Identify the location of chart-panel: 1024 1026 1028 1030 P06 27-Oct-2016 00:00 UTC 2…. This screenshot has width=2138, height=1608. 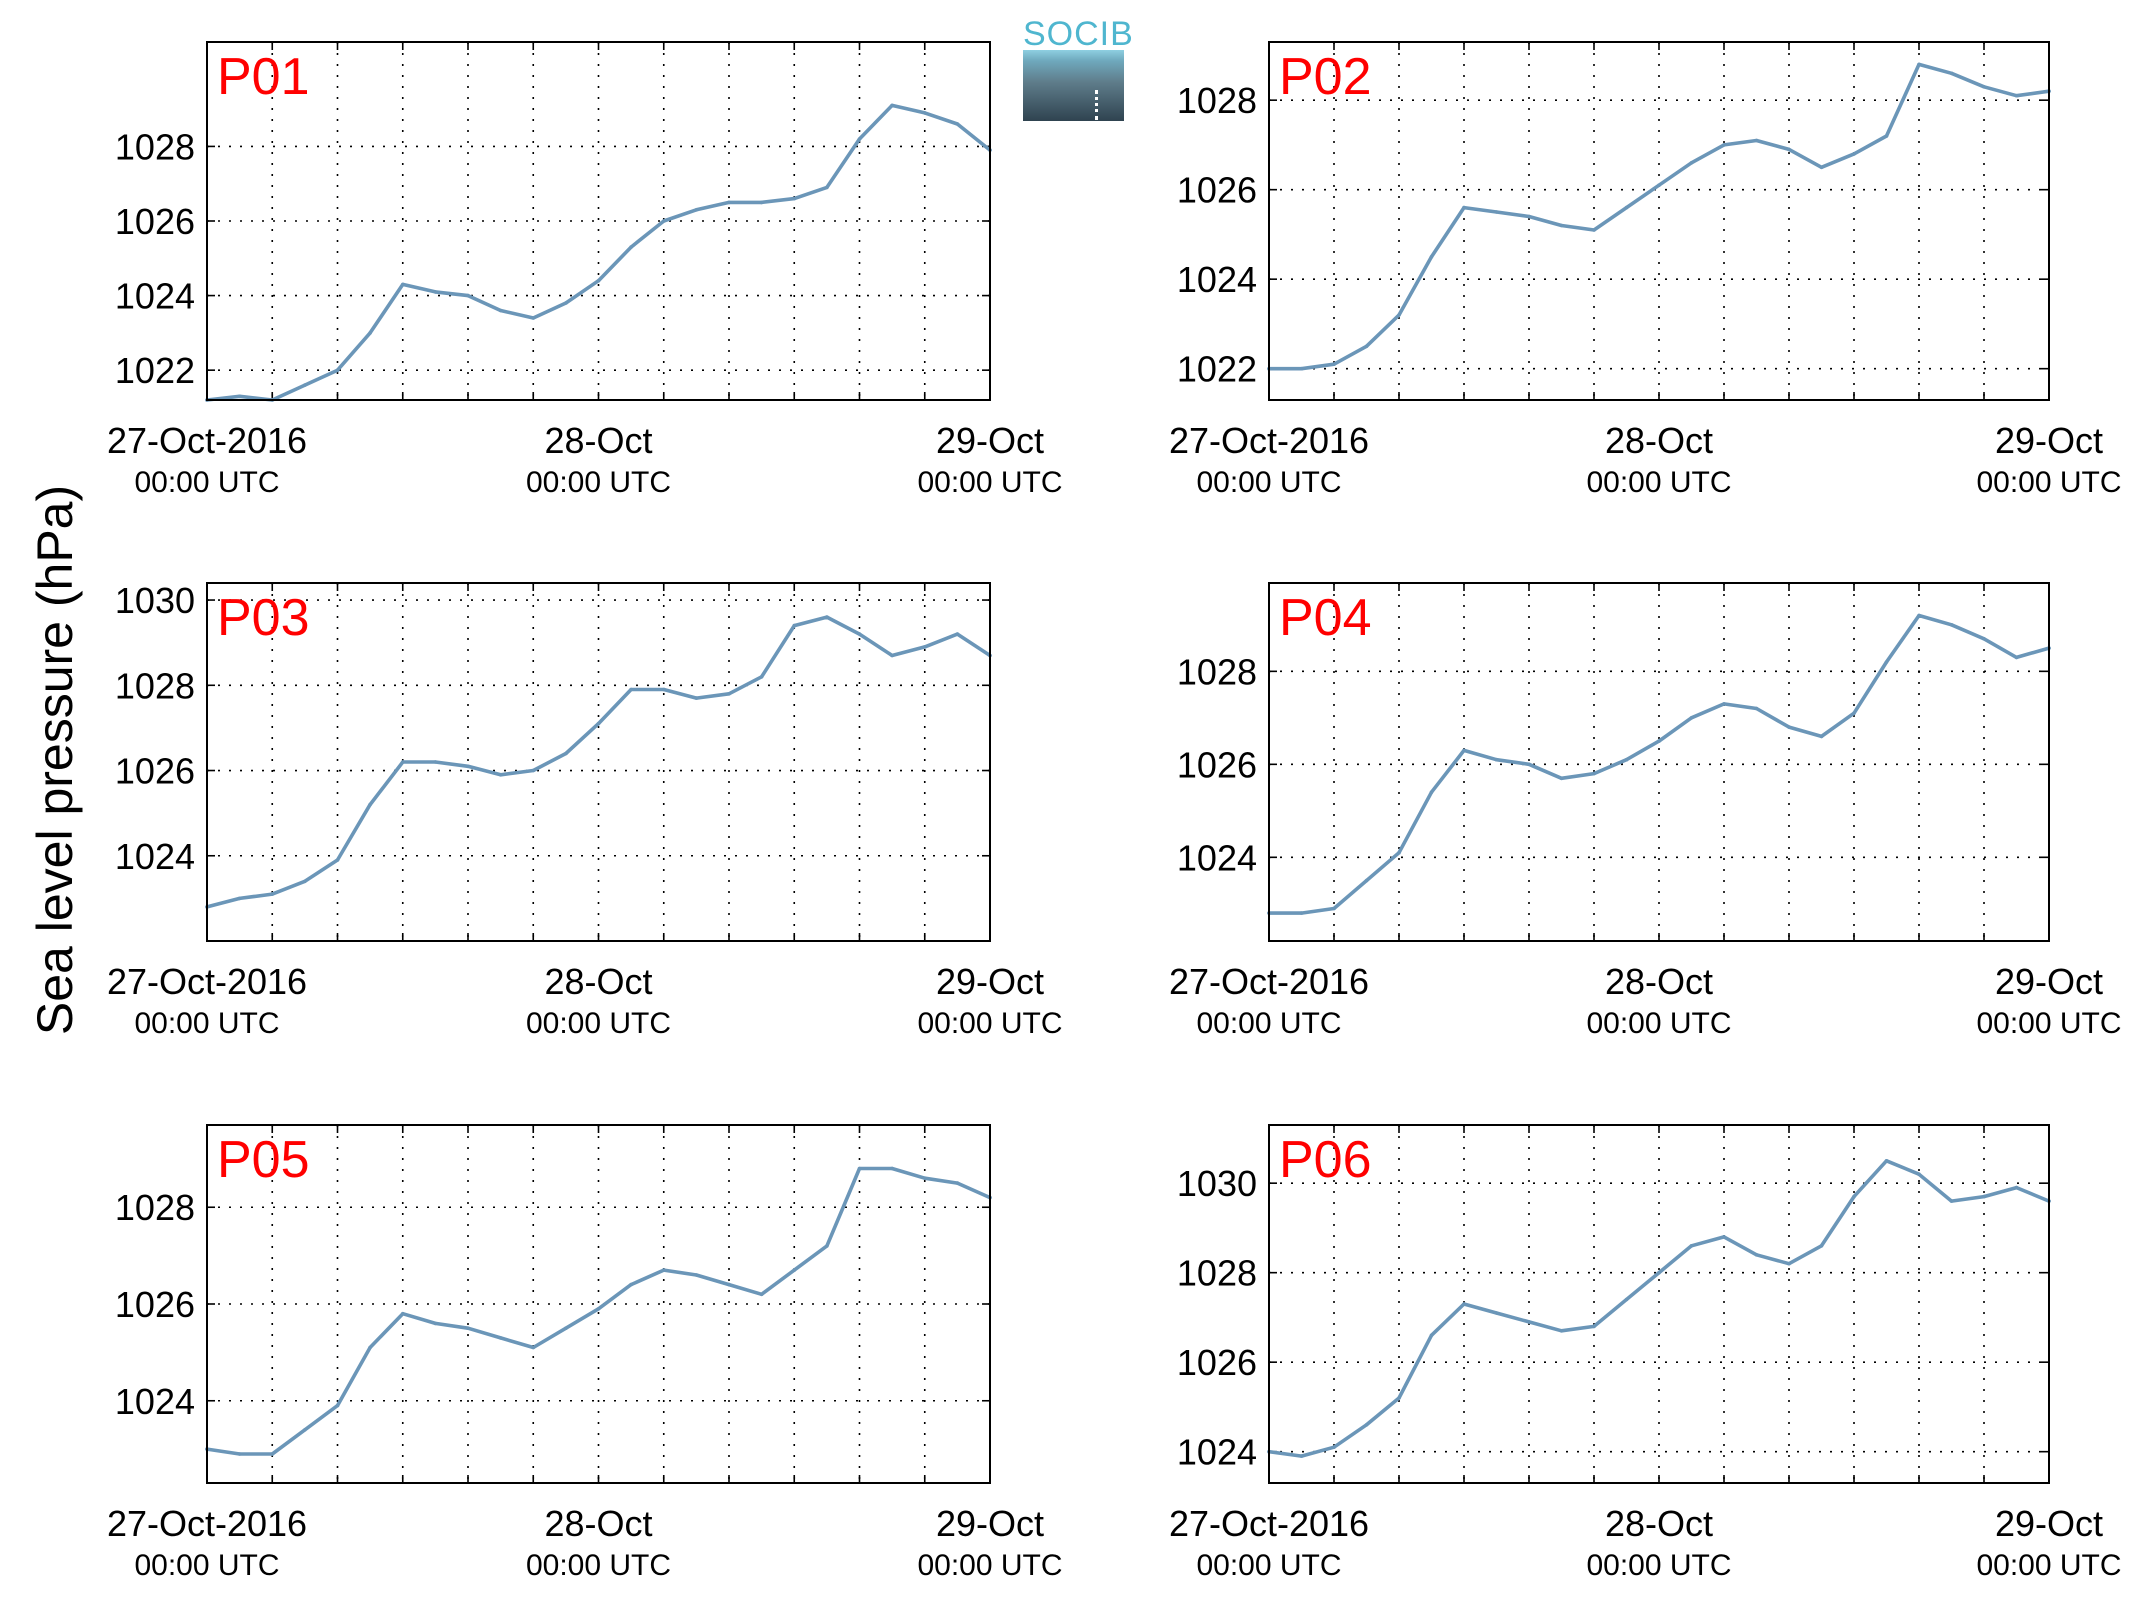
(1645, 1353).